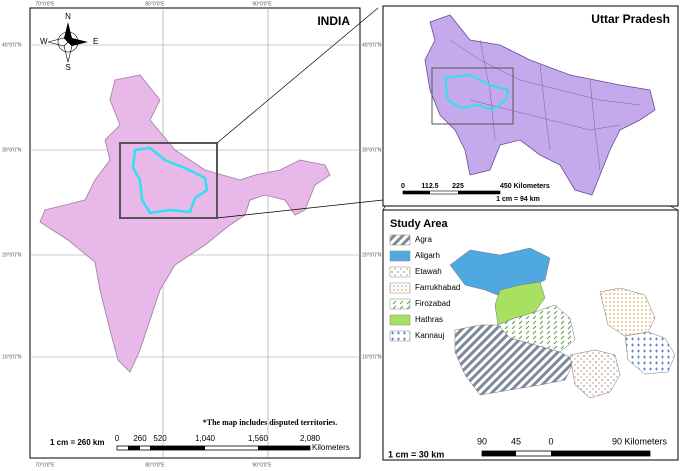 The height and width of the screenshot is (471, 685). What do you see at coordinates (140, 438) in the screenshot?
I see `india-scale-tick: 260` at bounding box center [140, 438].